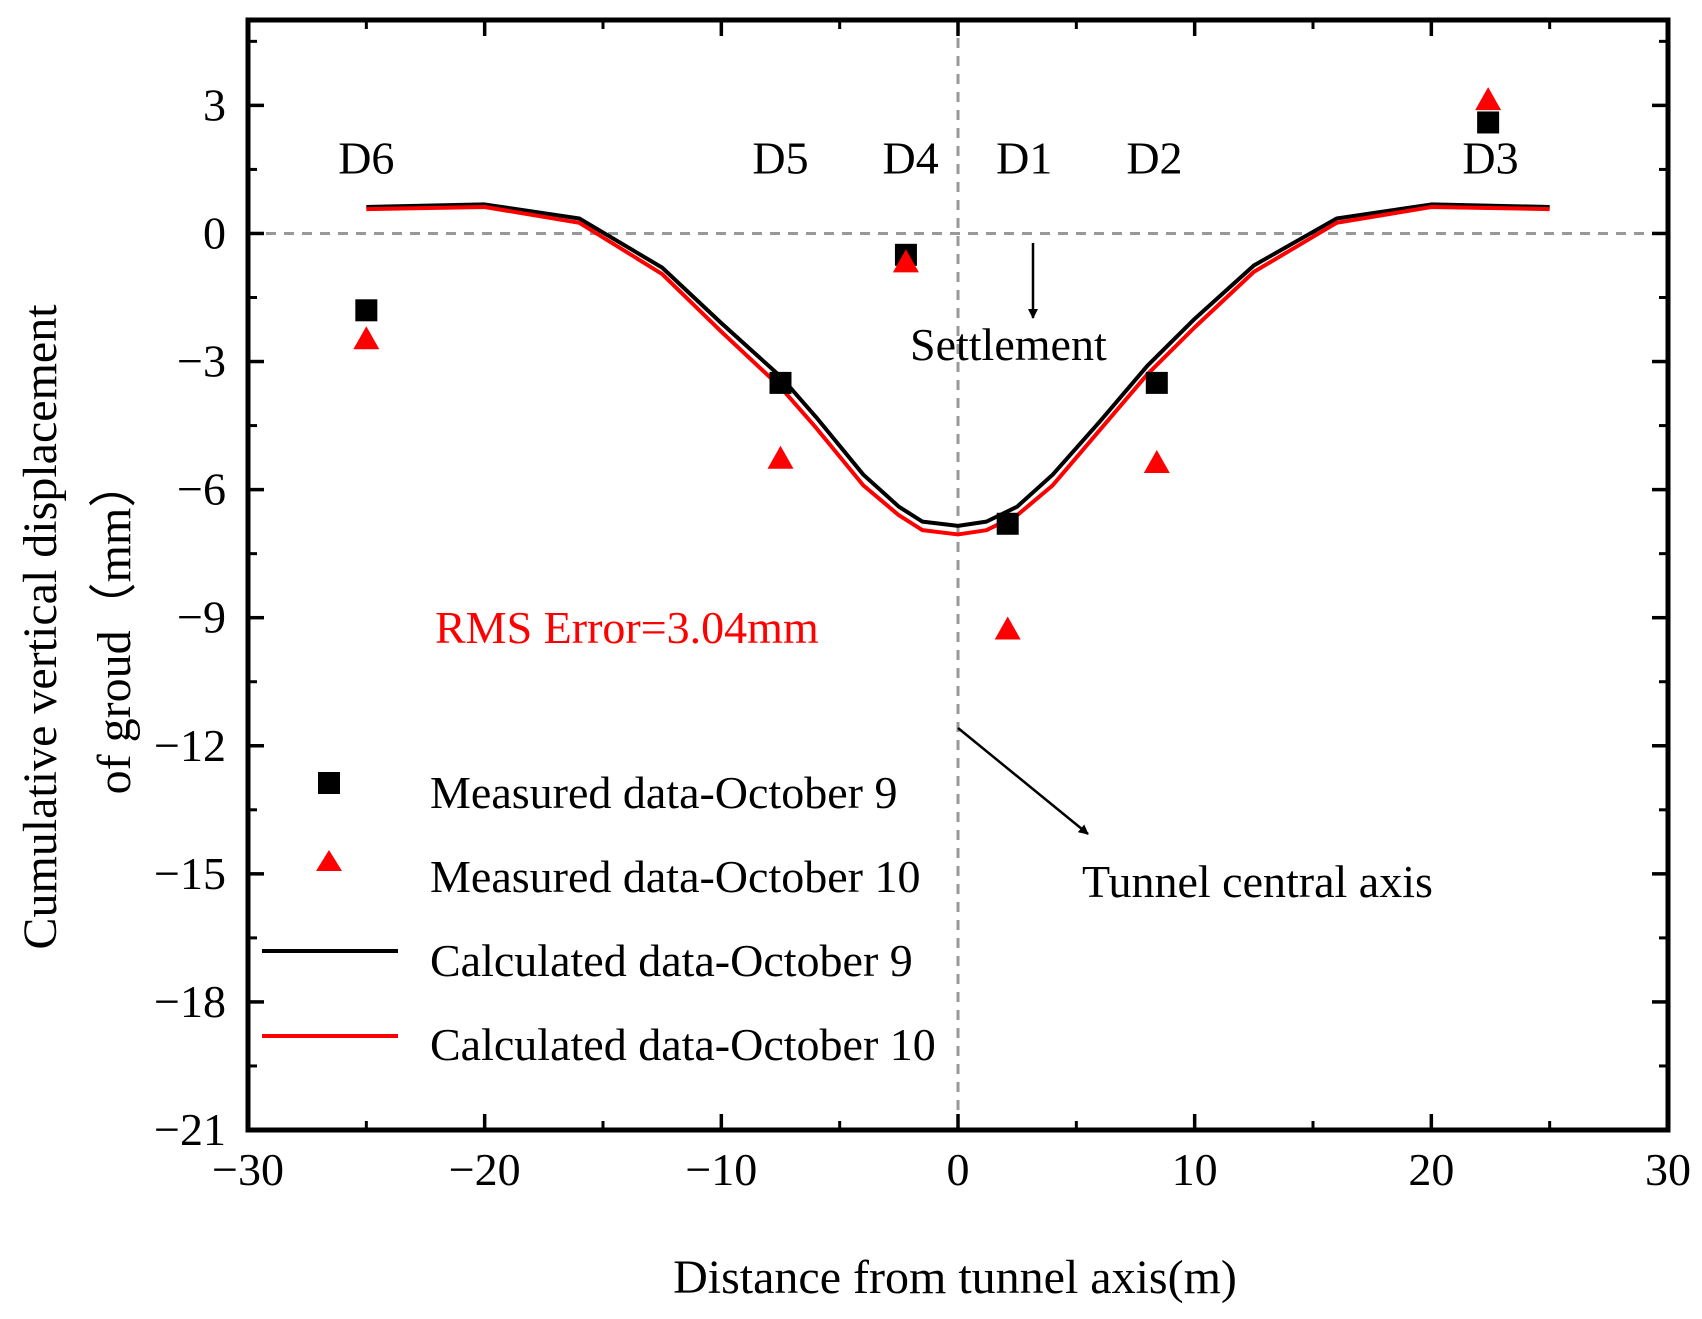 Image resolution: width=1702 pixels, height=1319 pixels. What do you see at coordinates (780, 158) in the screenshot?
I see `point-label: D5` at bounding box center [780, 158].